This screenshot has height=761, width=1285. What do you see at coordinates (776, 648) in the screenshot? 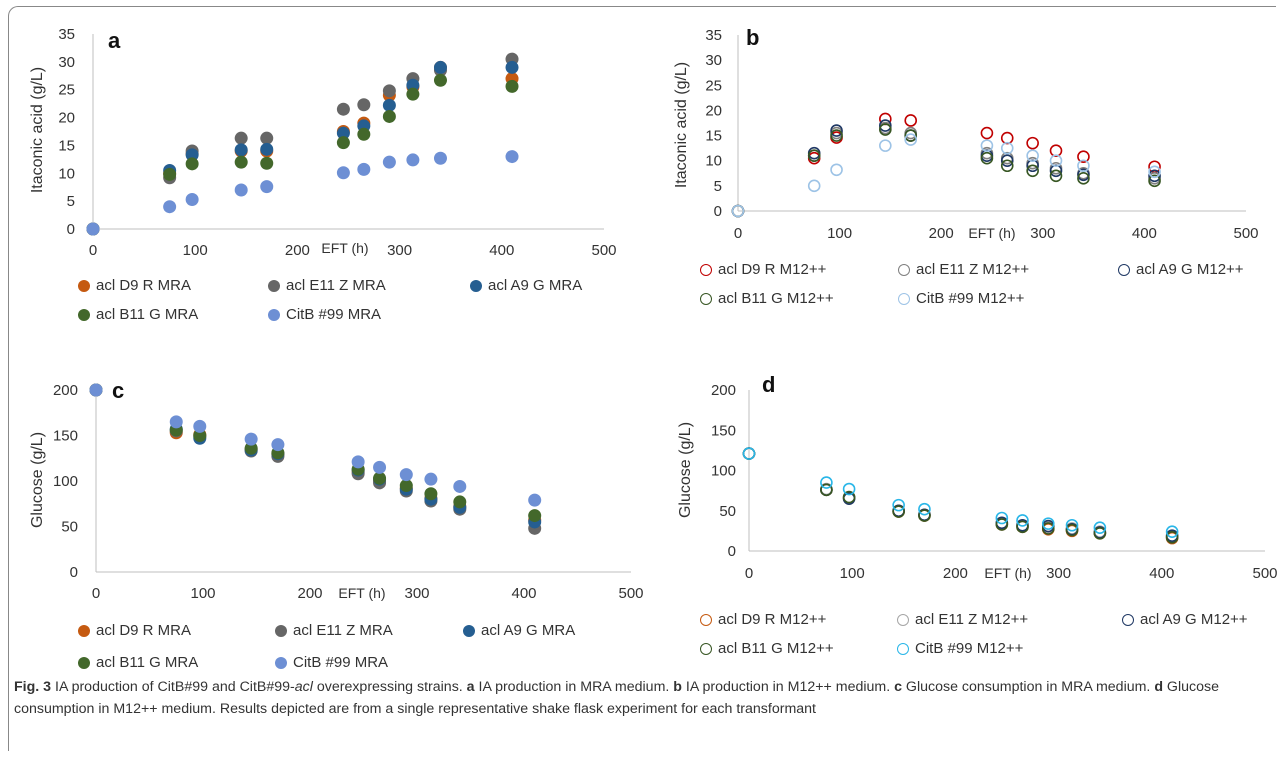
I see `legend-label: acl B11 G M12++` at bounding box center [776, 648].